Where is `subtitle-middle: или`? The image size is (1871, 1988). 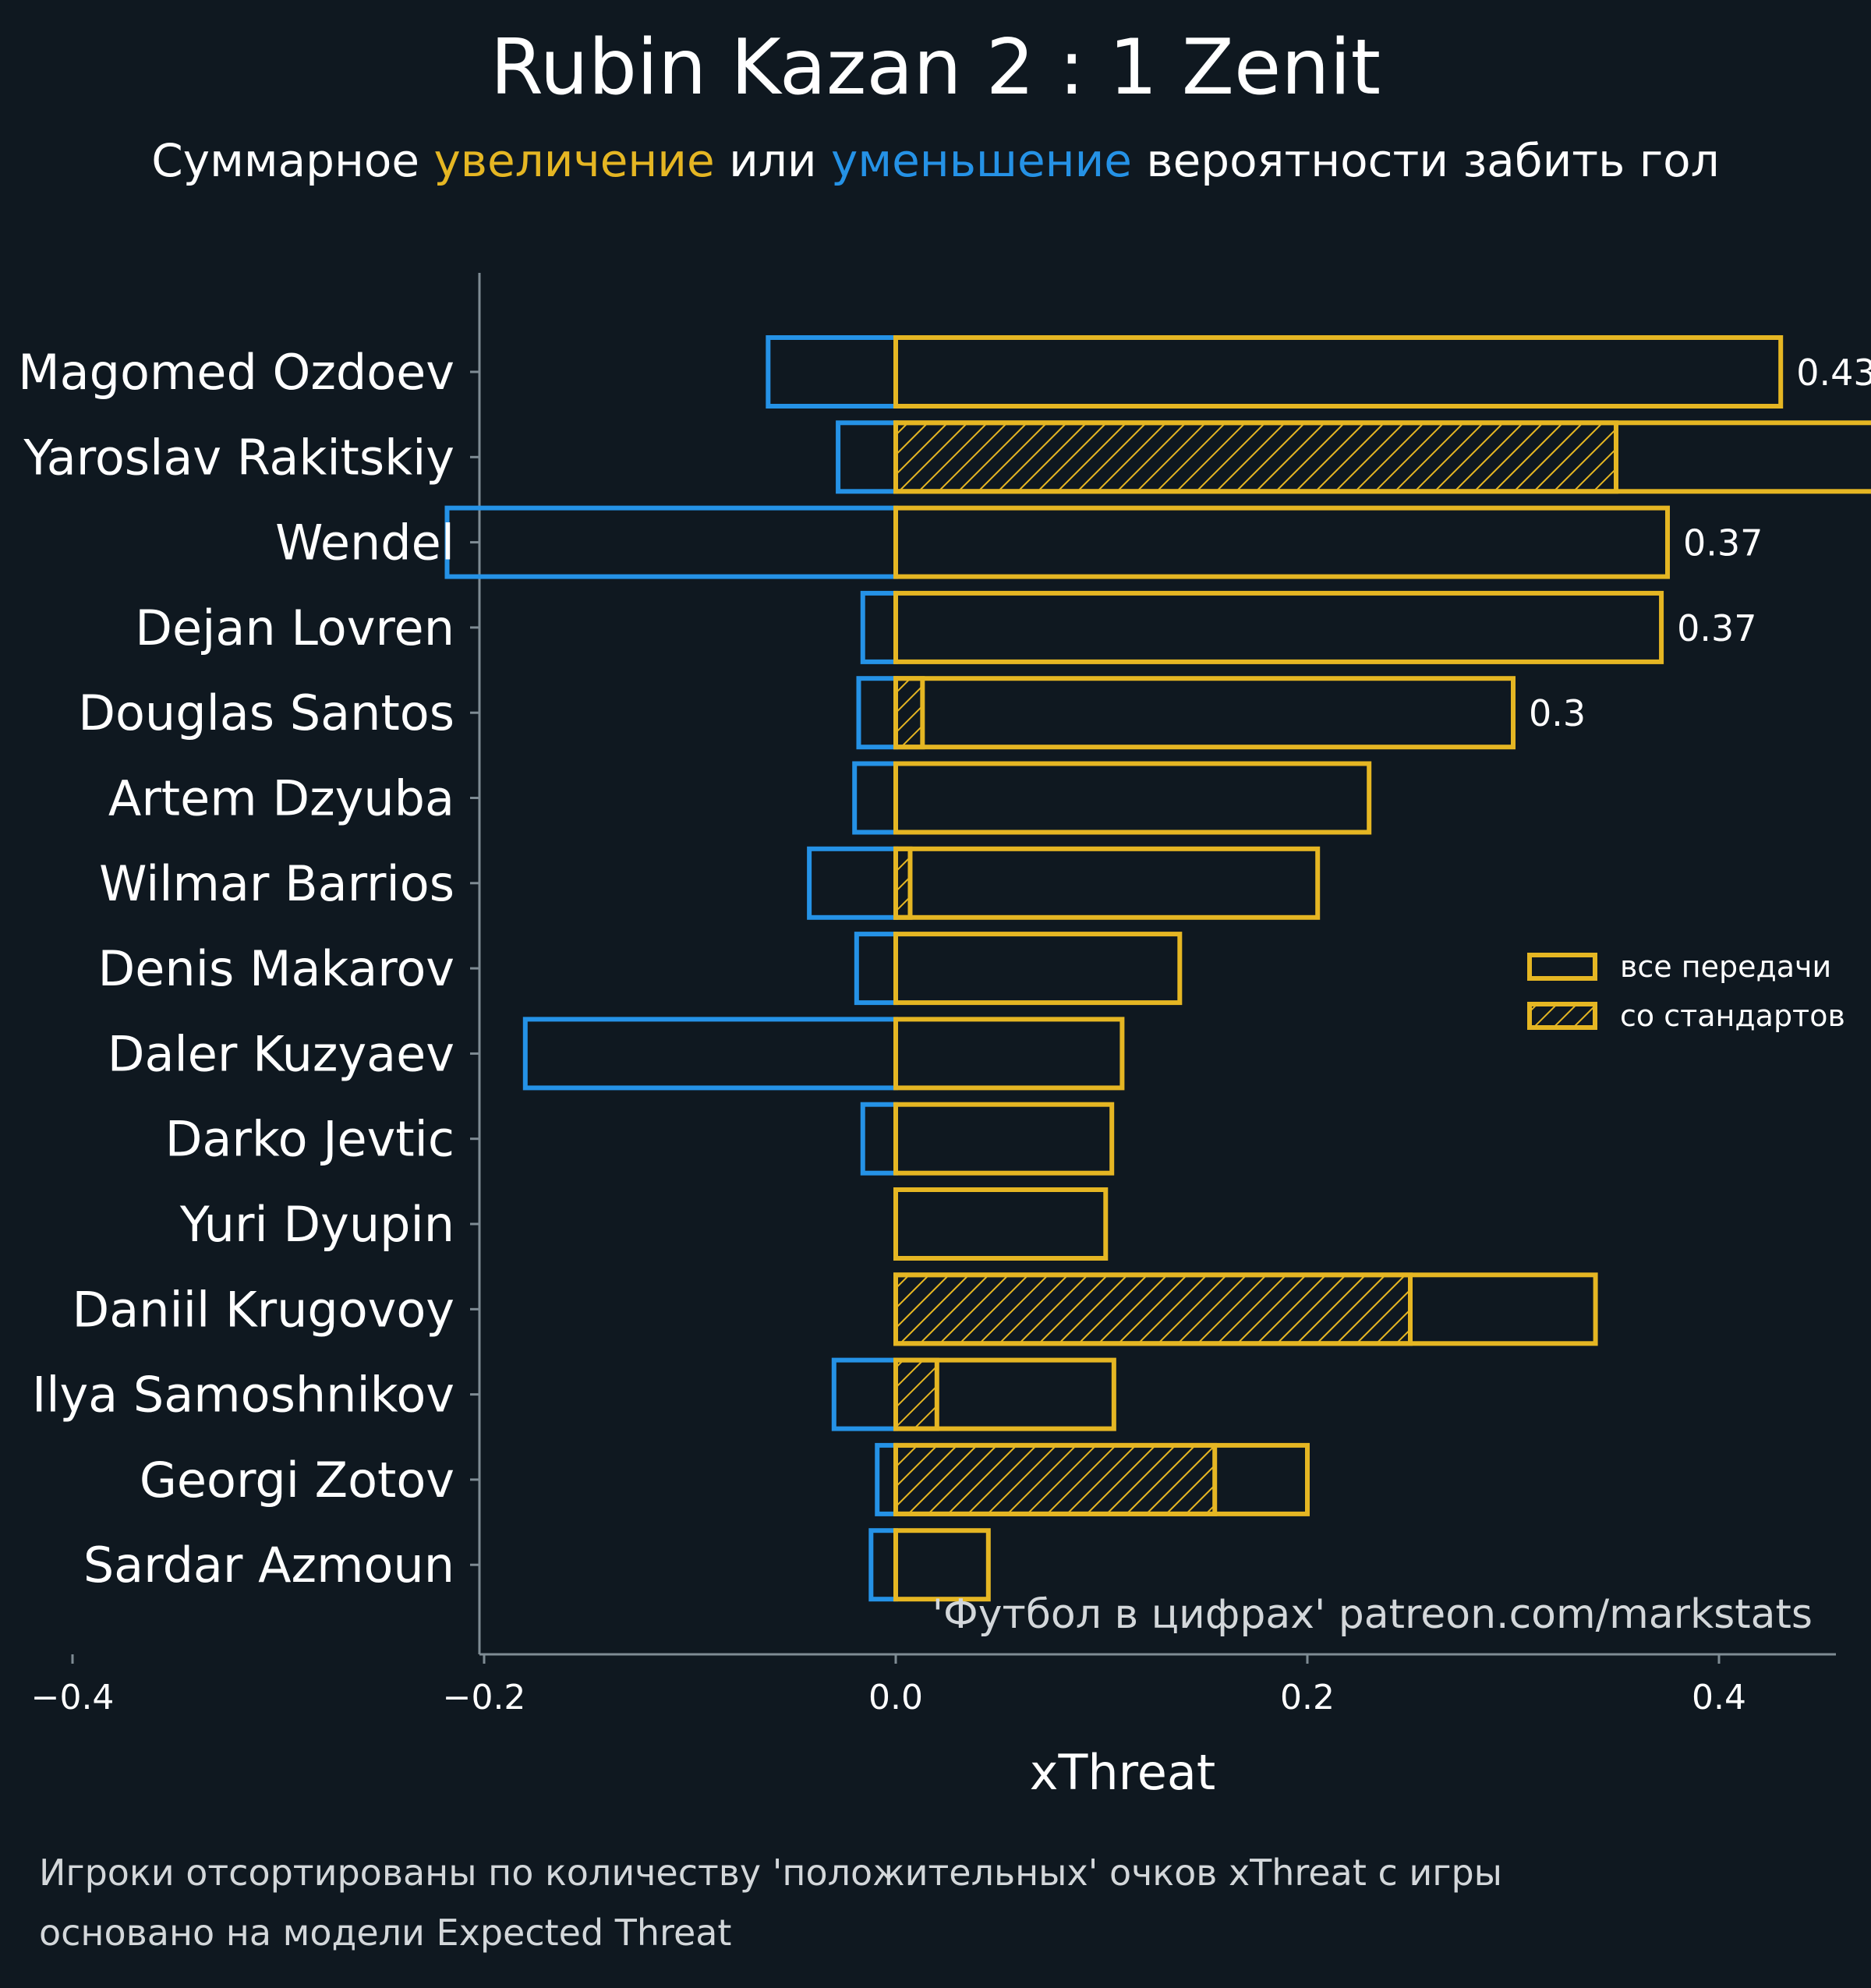 subtitle-middle: или is located at coordinates (773, 160).